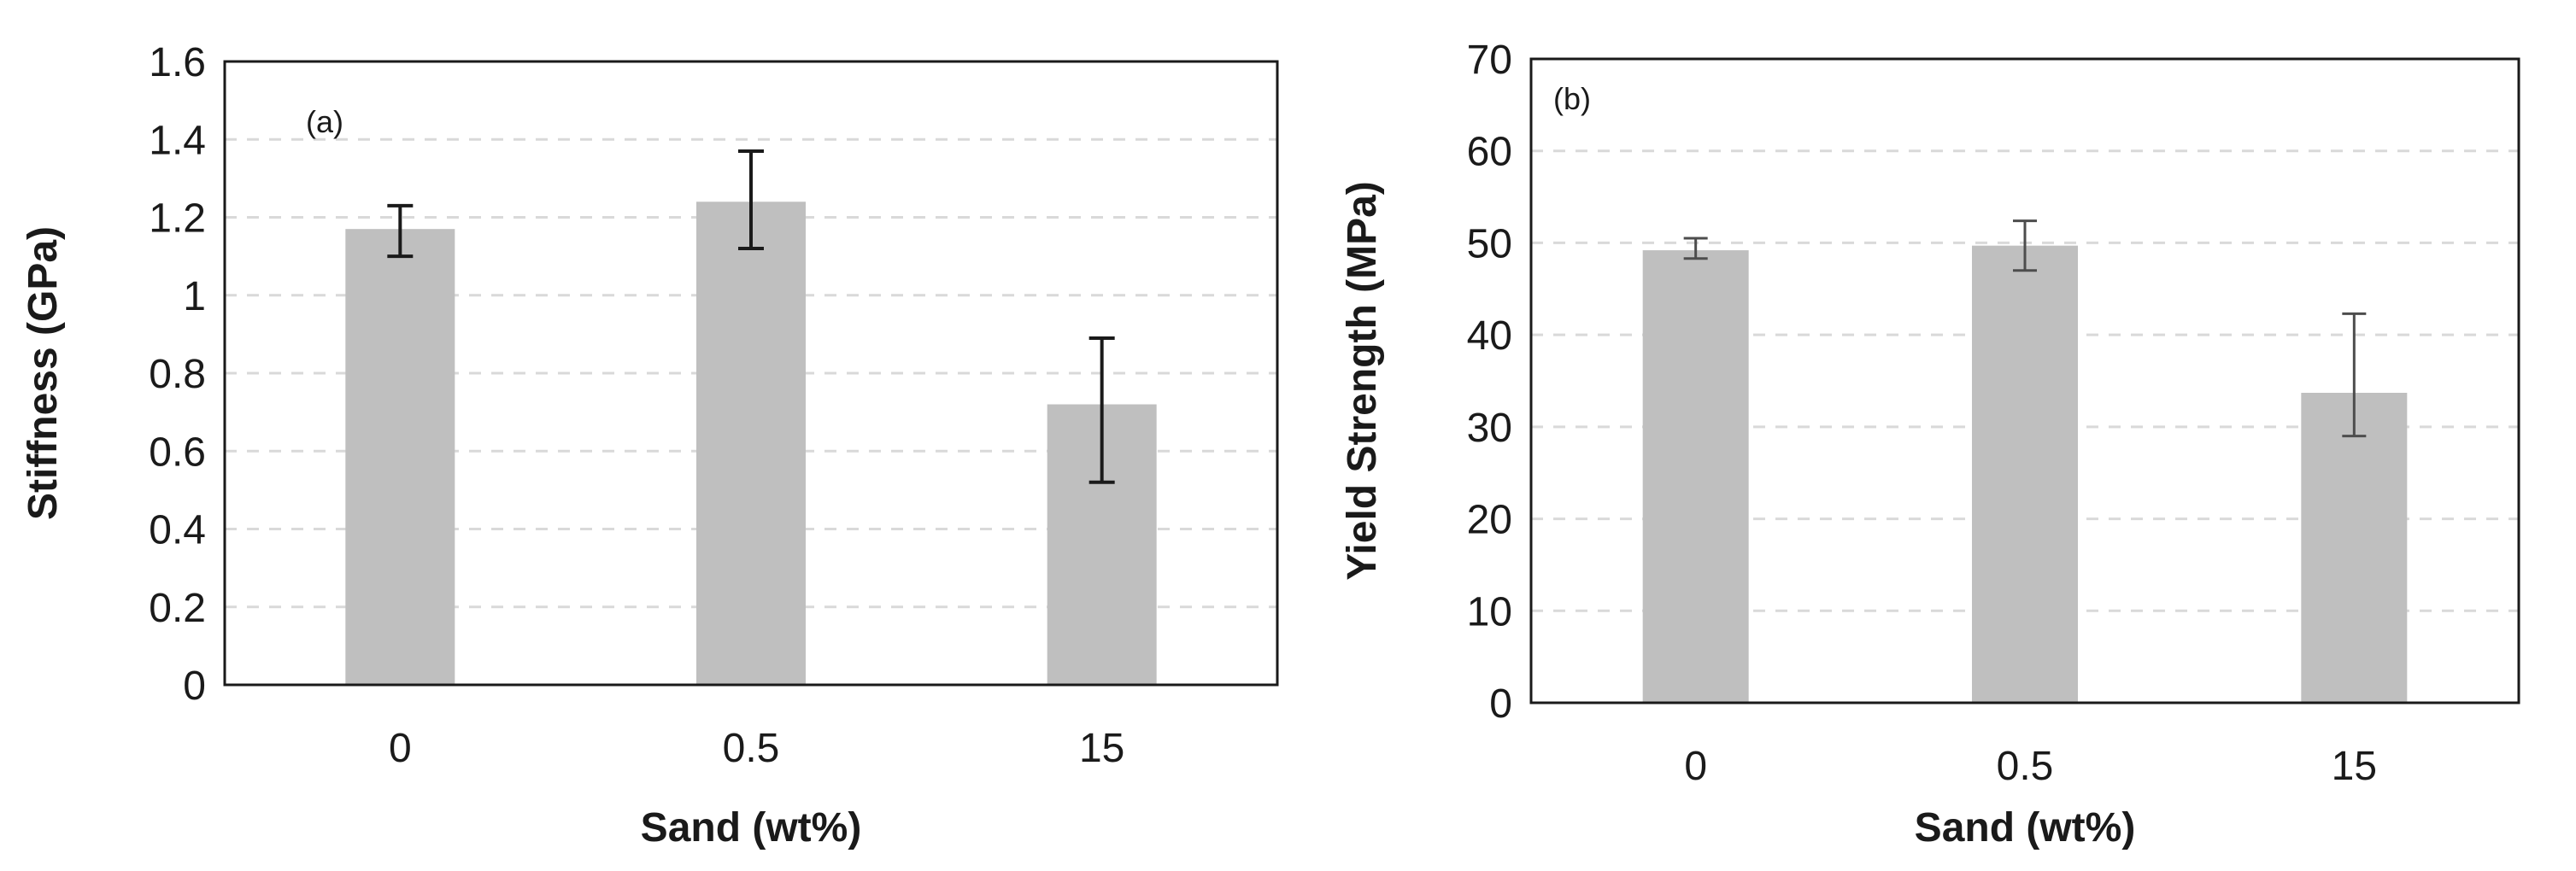 The height and width of the screenshot is (871, 2576). I want to click on y-axis-title: Stiffness (GPa), so click(43, 373).